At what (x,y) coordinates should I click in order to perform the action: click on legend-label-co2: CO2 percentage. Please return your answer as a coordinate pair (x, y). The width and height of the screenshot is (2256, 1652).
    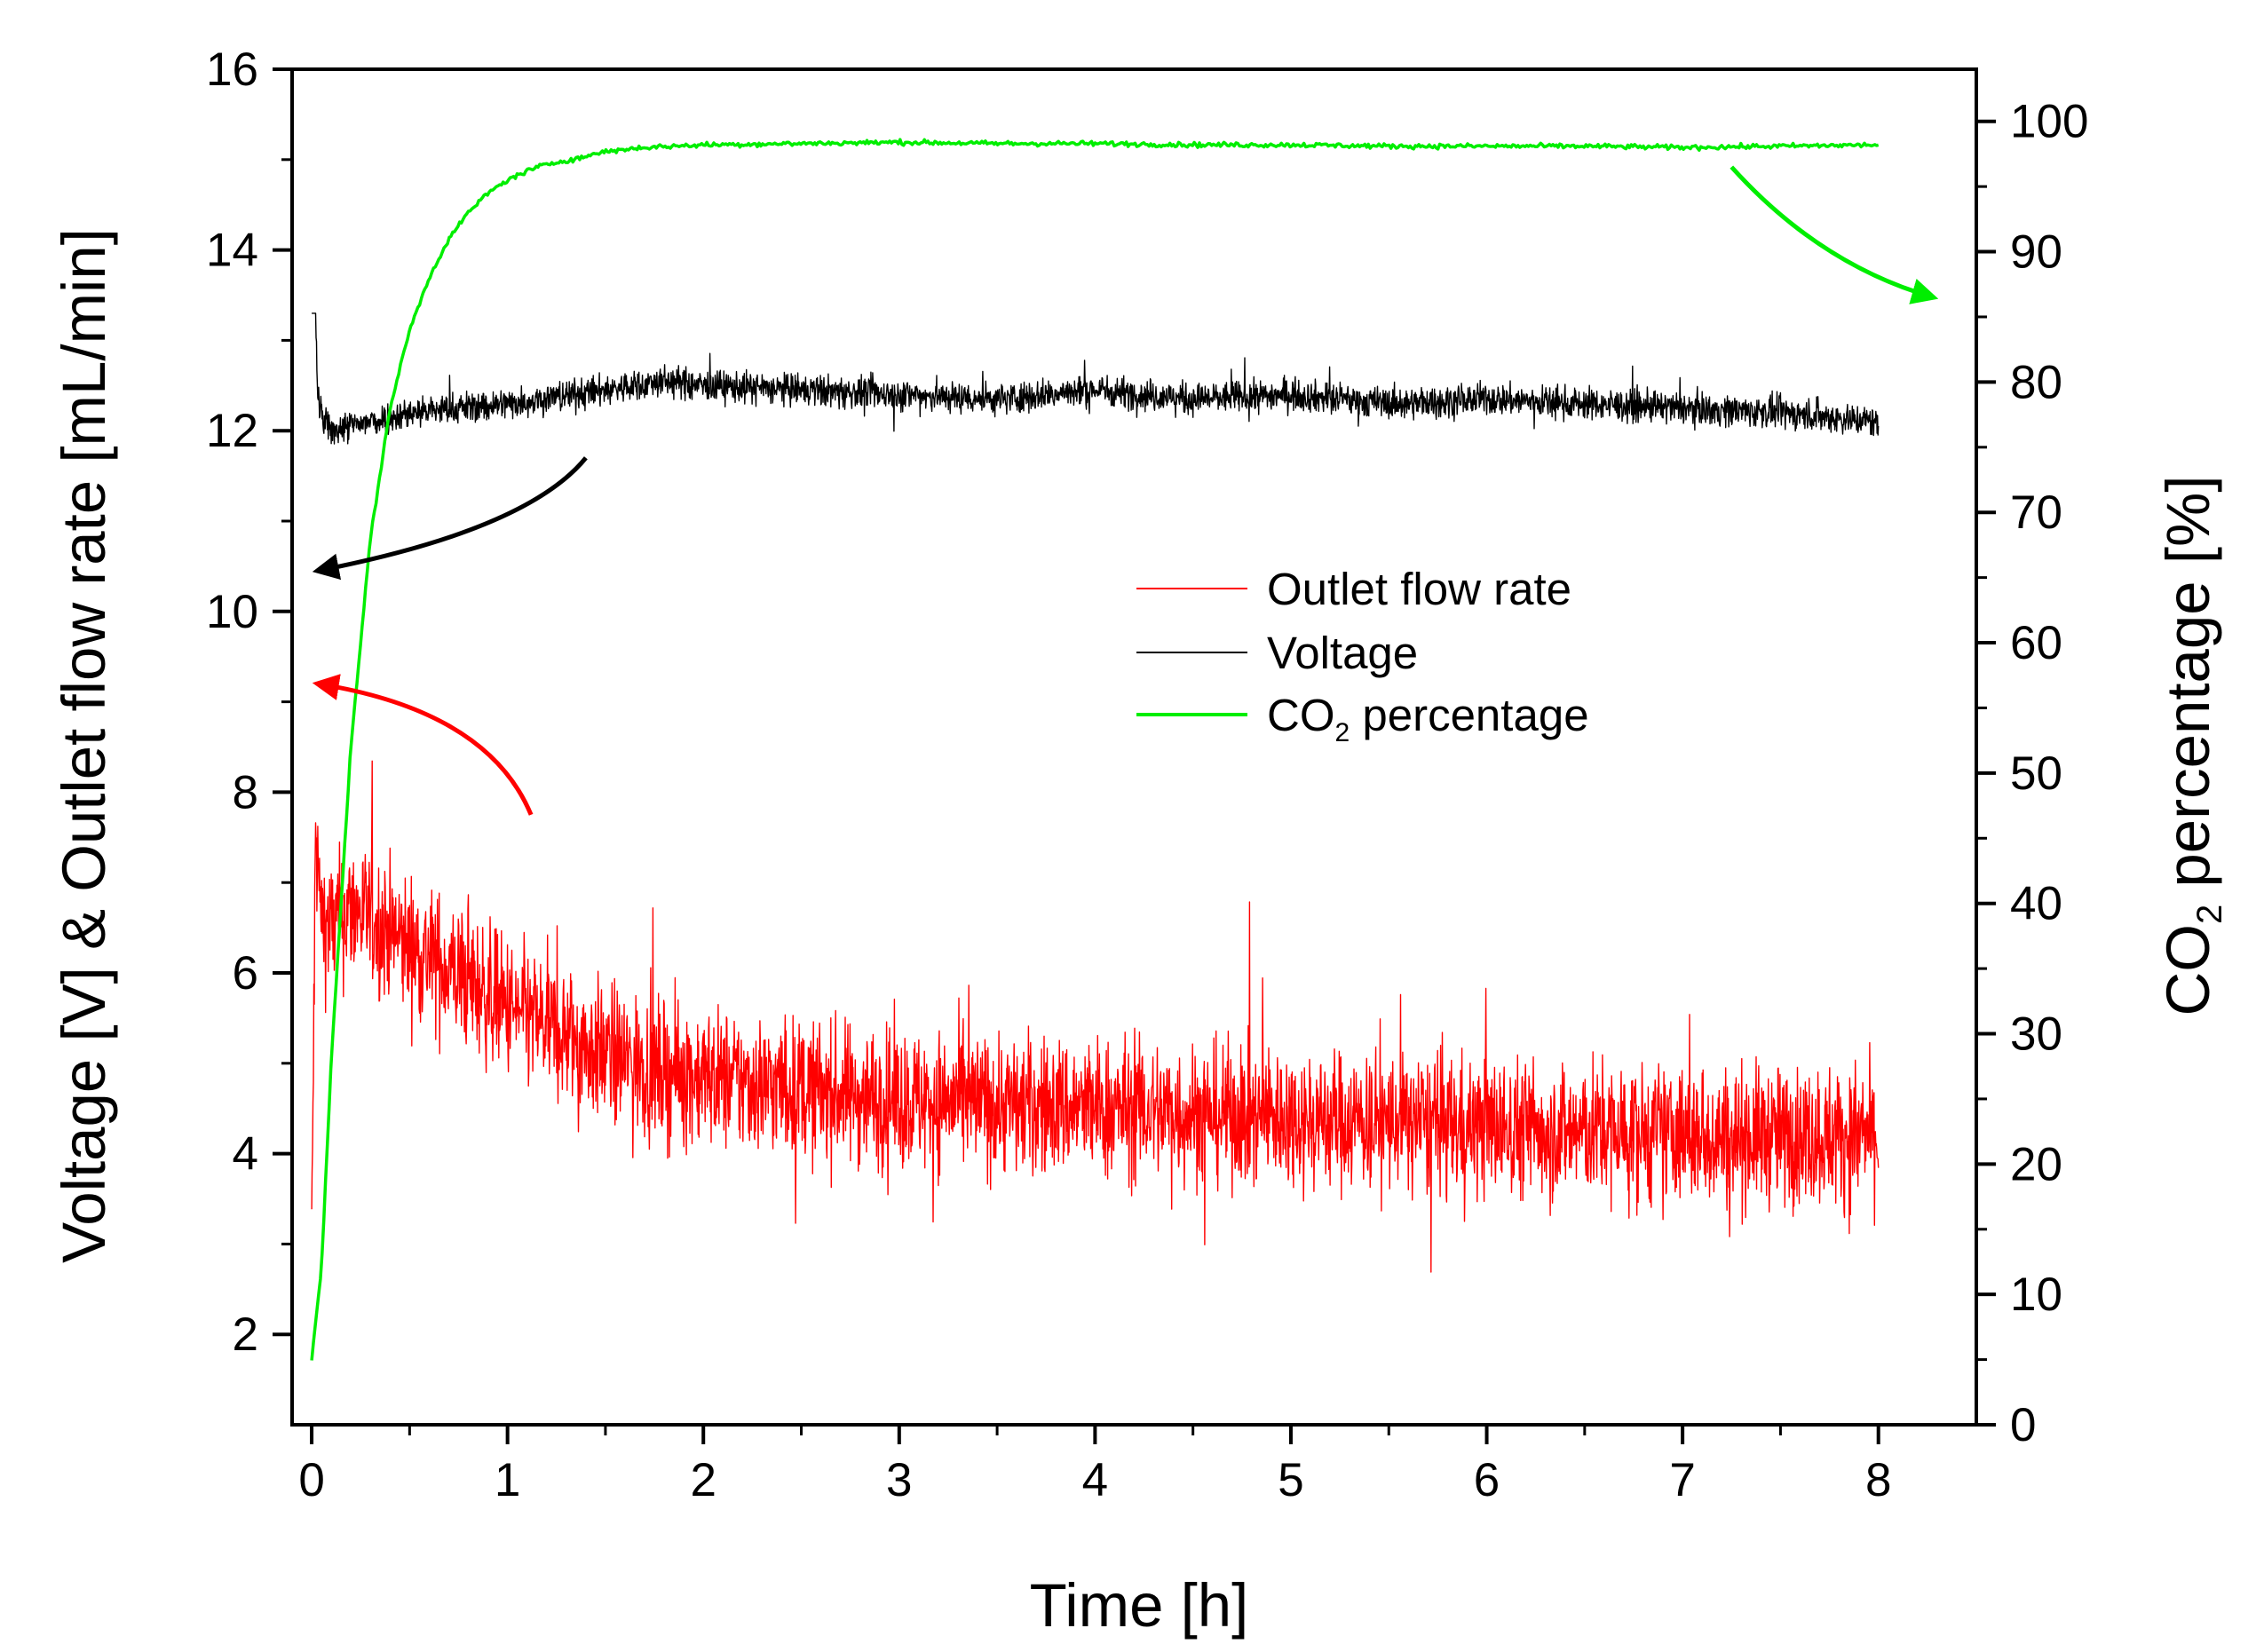
    Looking at the image, I should click on (1428, 718).